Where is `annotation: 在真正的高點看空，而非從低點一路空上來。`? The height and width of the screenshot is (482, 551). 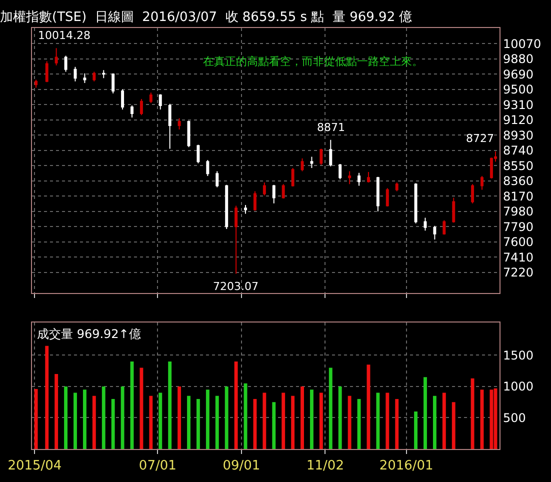 annotation: 在真正的高點看空，而非從低點一路空上來。 is located at coordinates (313, 61).